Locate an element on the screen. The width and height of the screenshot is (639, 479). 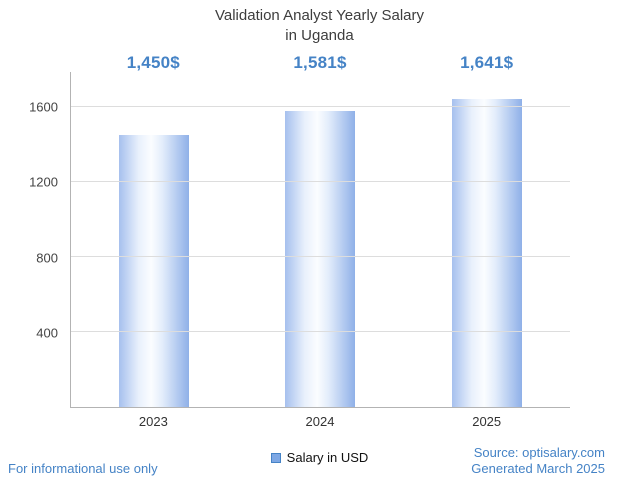
y-tick-label: 1600 is located at coordinates (43, 107).